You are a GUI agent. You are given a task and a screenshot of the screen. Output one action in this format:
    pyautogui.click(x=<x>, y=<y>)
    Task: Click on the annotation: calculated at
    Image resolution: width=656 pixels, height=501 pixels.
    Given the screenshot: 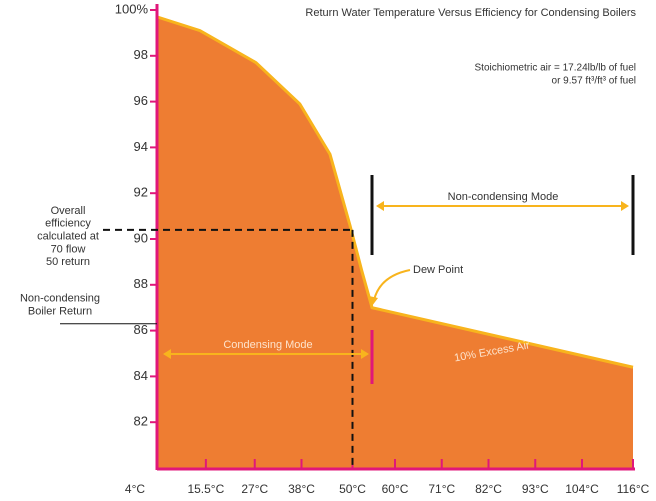 What is the action you would take?
    pyautogui.click(x=68, y=237)
    